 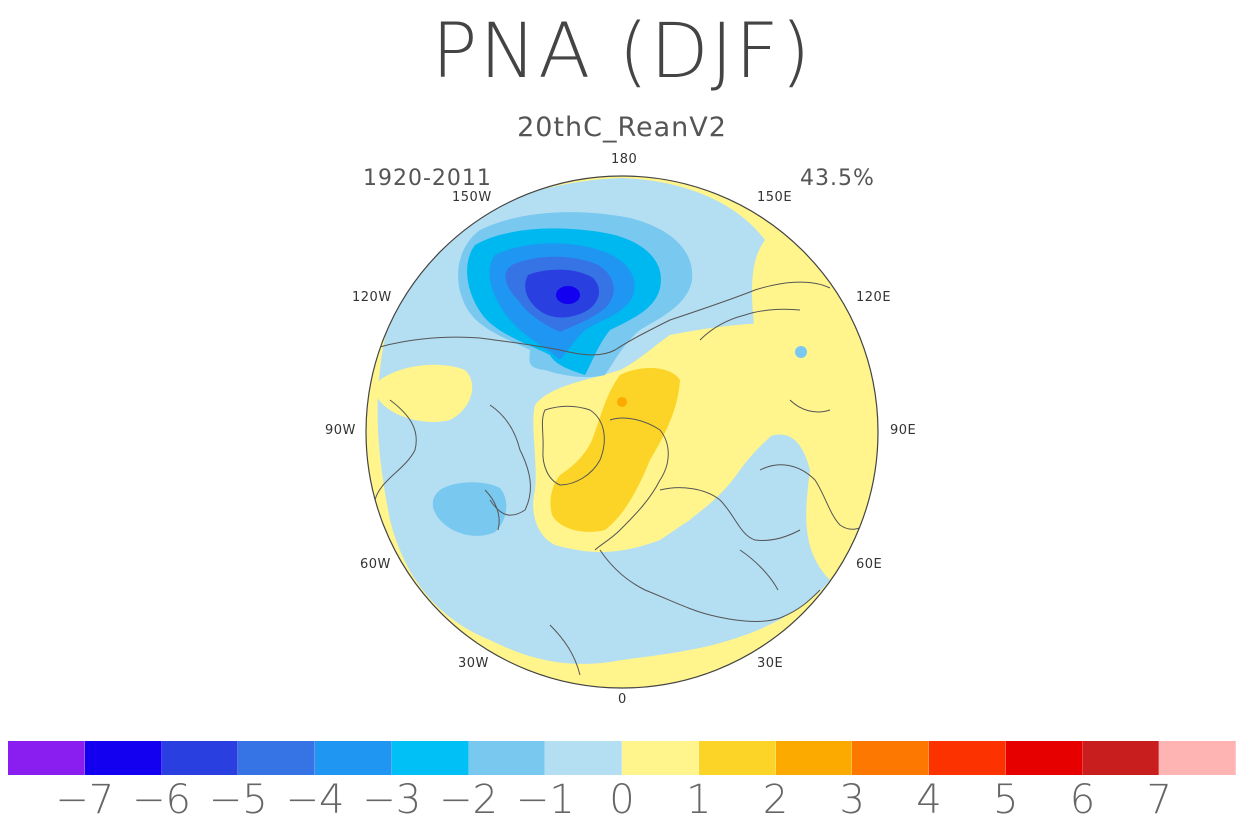 What do you see at coordinates (1159, 800) in the screenshot?
I see `colorbar-tick-label: 7` at bounding box center [1159, 800].